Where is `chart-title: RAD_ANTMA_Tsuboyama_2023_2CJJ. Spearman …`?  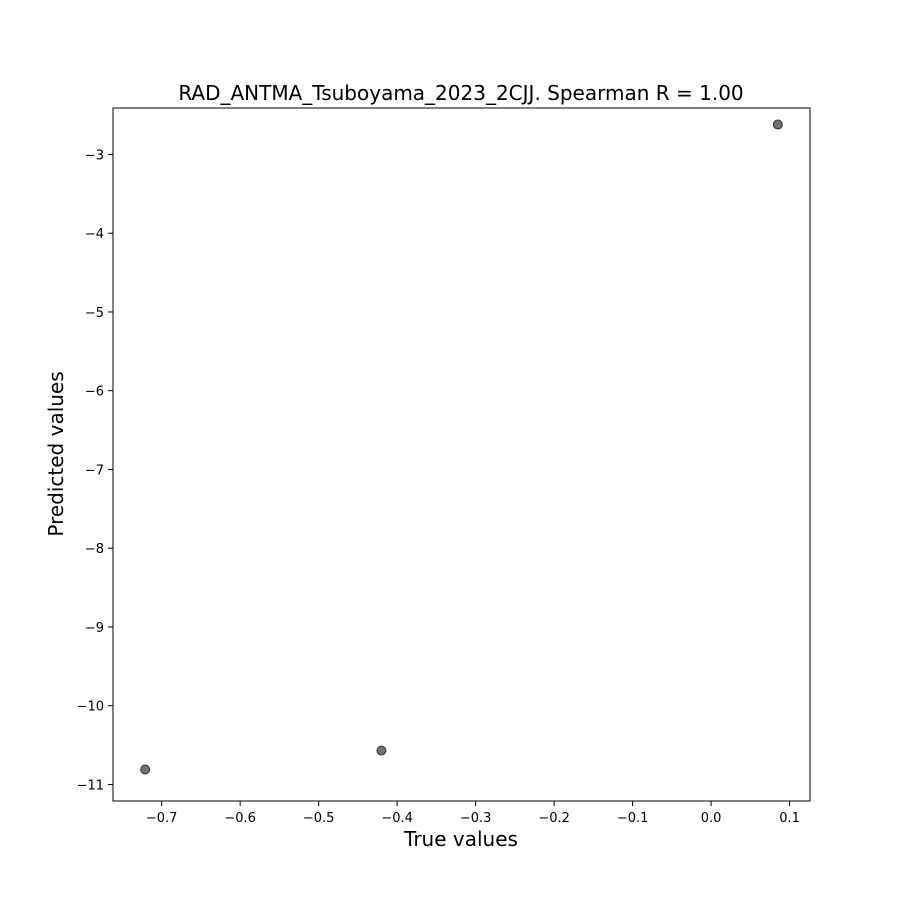
chart-title: RAD_ANTMA_Tsuboyama_2023_2CJJ. Spearman … is located at coordinates (460, 93).